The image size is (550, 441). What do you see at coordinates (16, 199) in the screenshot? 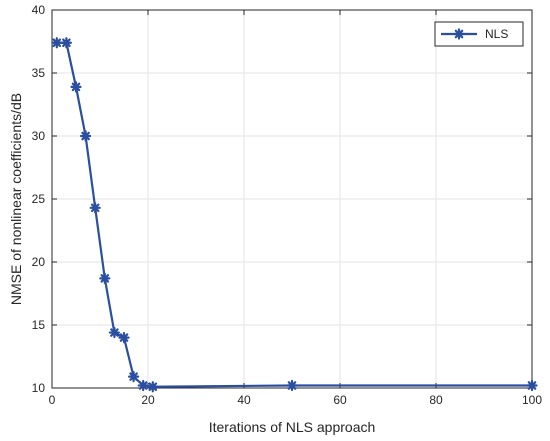
I see `y-axis-label: NMSE of nonlinear coefficients/dB` at bounding box center [16, 199].